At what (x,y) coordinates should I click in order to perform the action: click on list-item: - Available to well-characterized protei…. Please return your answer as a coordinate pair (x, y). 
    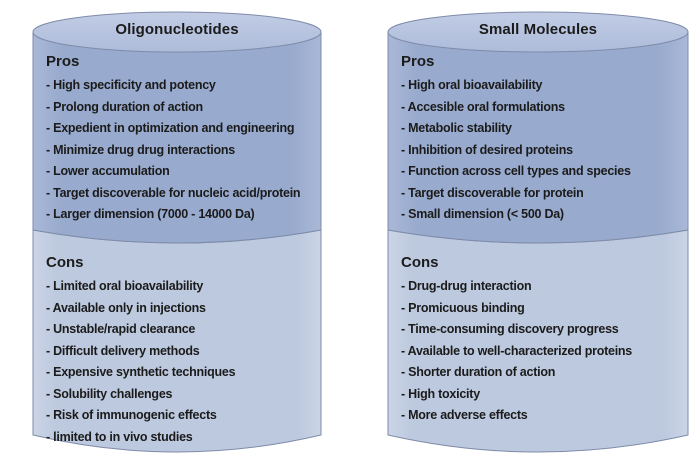
    Looking at the image, I should click on (517, 350).